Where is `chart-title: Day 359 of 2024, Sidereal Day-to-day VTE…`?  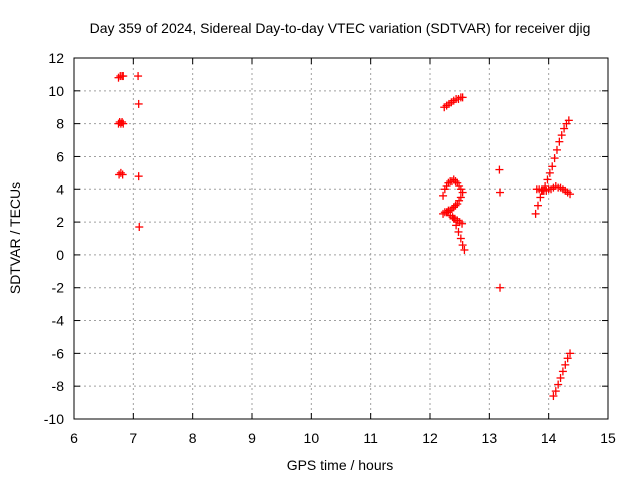
chart-title: Day 359 of 2024, Sidereal Day-to-day VTE… is located at coordinates (340, 28).